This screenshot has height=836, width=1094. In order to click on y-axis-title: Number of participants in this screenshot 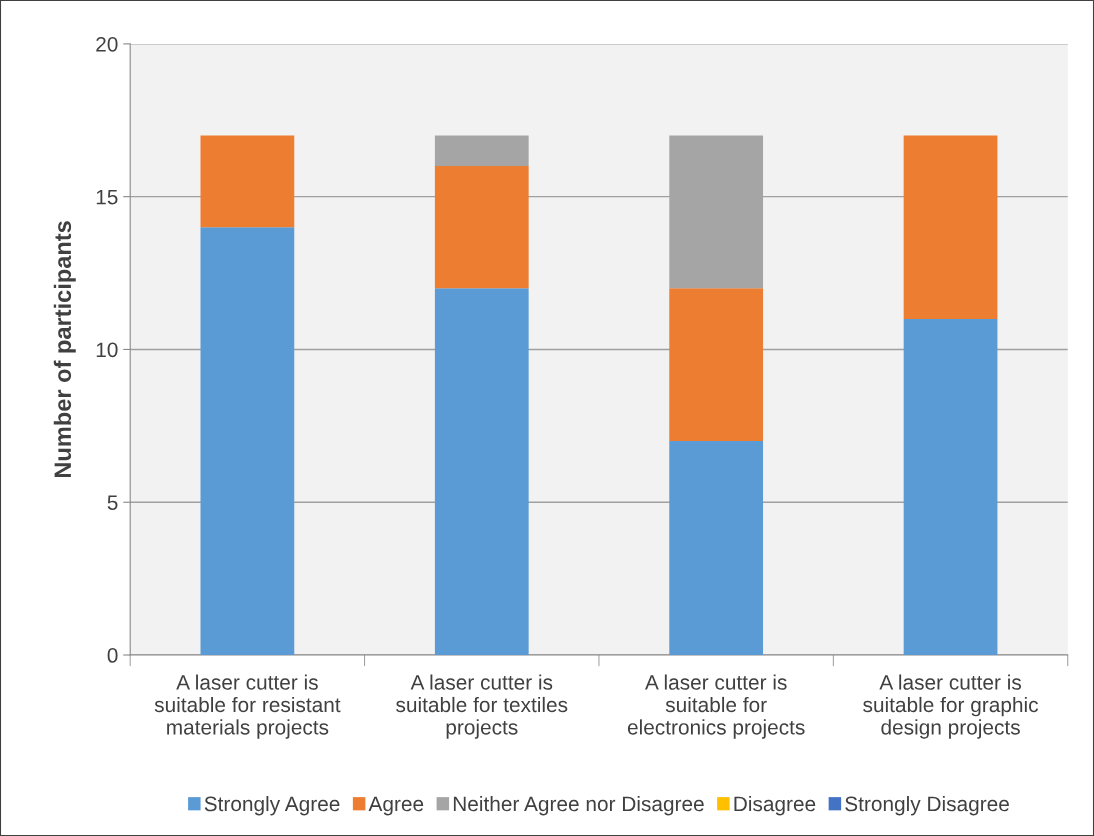, I will do `click(64, 349)`.